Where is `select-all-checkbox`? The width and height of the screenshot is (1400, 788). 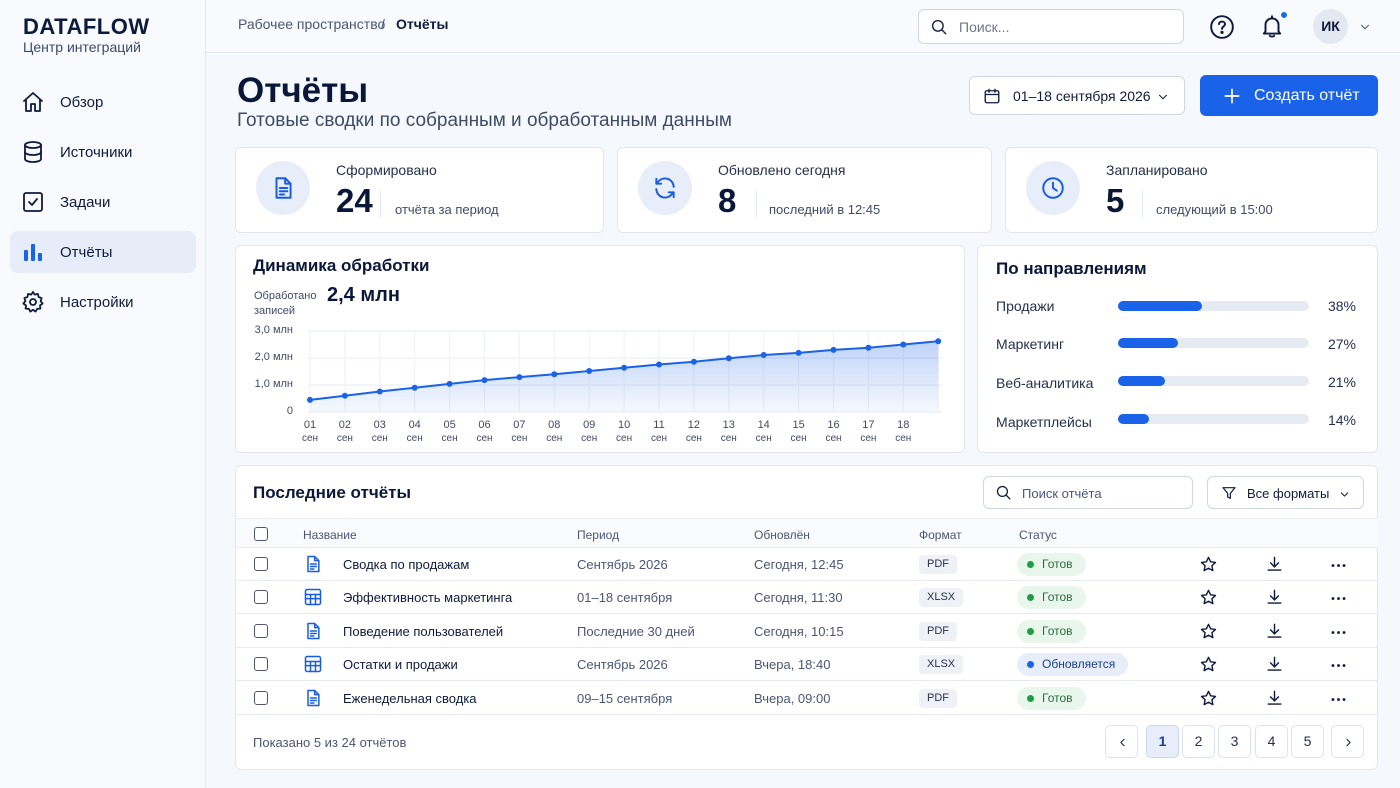 select-all-checkbox is located at coordinates (261, 534).